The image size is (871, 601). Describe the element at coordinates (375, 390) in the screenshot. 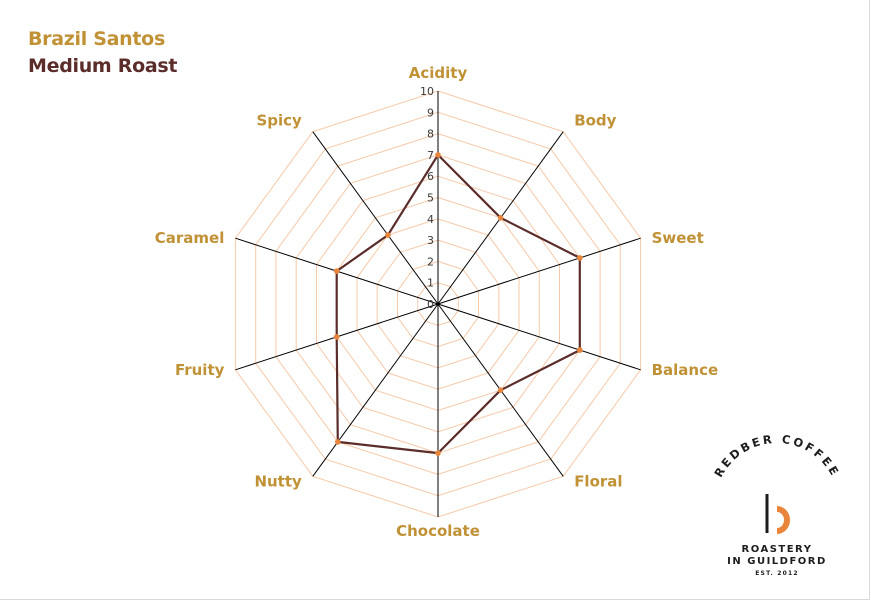

I see `axis-line-nutty` at that location.